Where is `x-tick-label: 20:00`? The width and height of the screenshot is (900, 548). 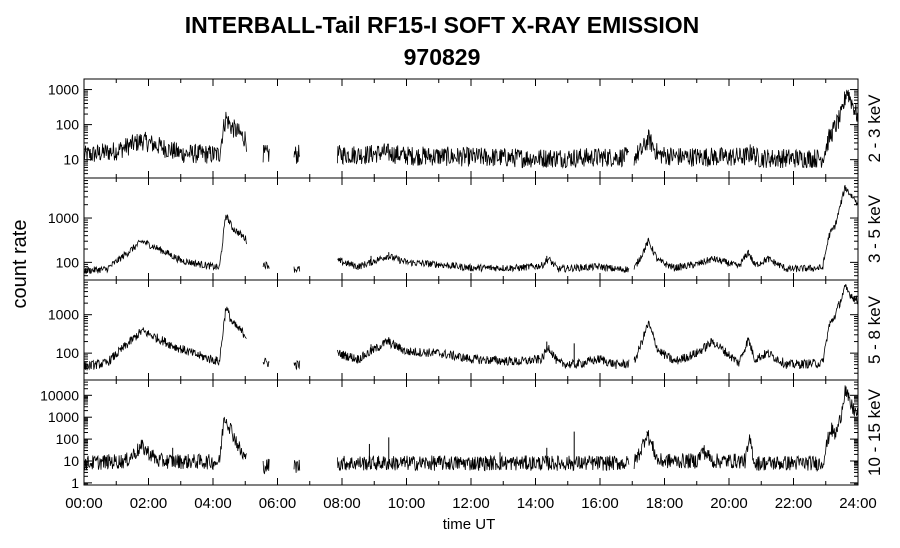 x-tick-label: 20:00 is located at coordinates (729, 503).